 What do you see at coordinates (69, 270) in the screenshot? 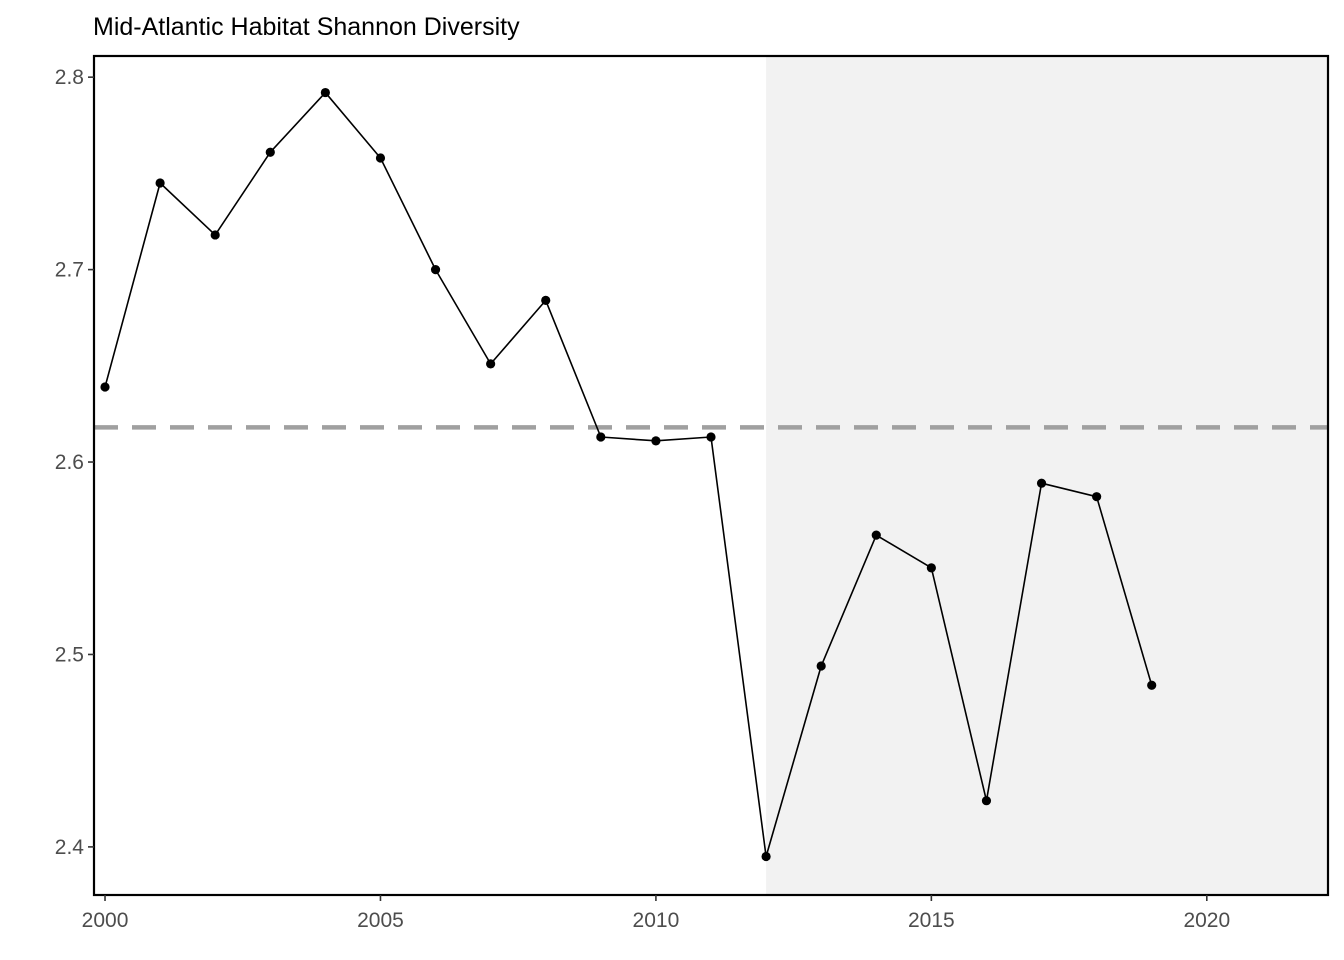
I see `y-tick-label: 2.7` at bounding box center [69, 270].